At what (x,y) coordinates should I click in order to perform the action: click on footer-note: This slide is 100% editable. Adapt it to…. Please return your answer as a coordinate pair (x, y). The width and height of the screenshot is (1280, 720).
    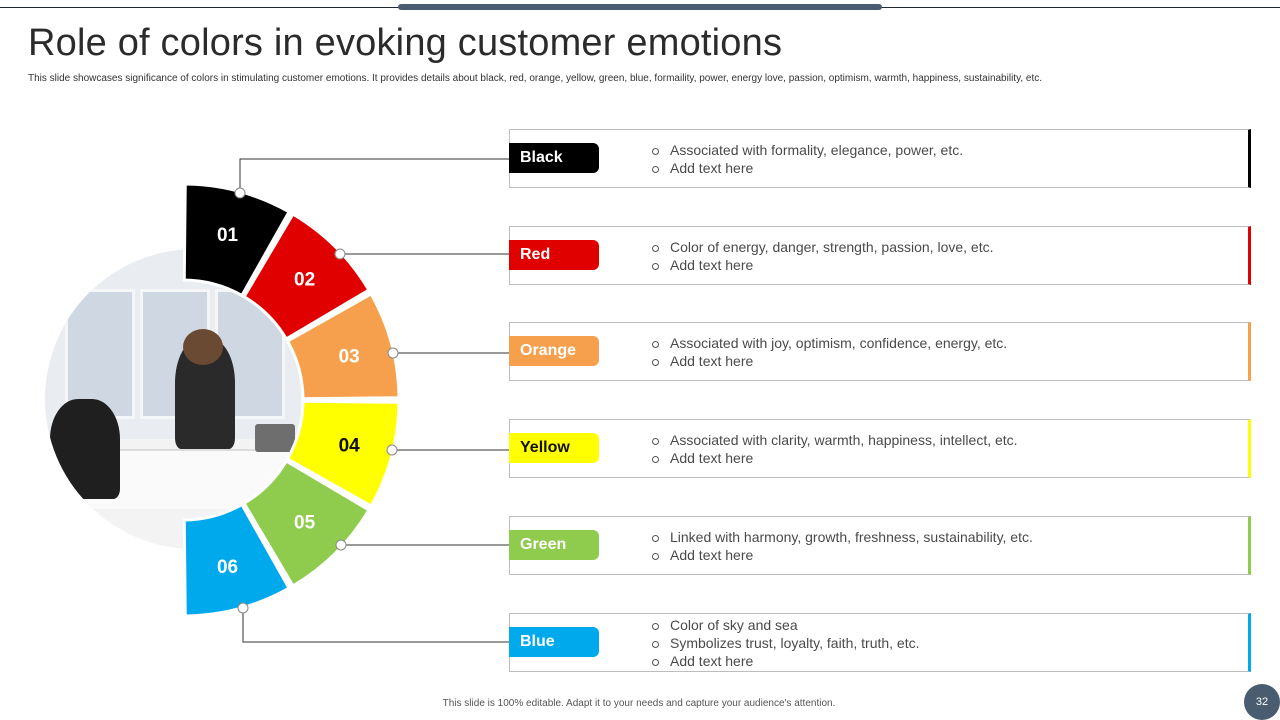
    Looking at the image, I should click on (639, 703).